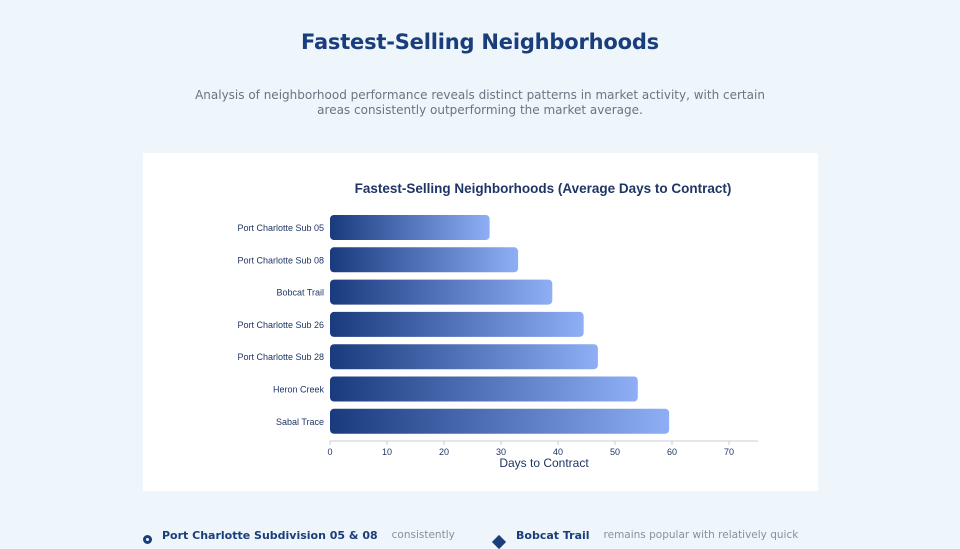 The width and height of the screenshot is (960, 549). What do you see at coordinates (280, 325) in the screenshot?
I see `category-label: Port Charlotte Sub 26` at bounding box center [280, 325].